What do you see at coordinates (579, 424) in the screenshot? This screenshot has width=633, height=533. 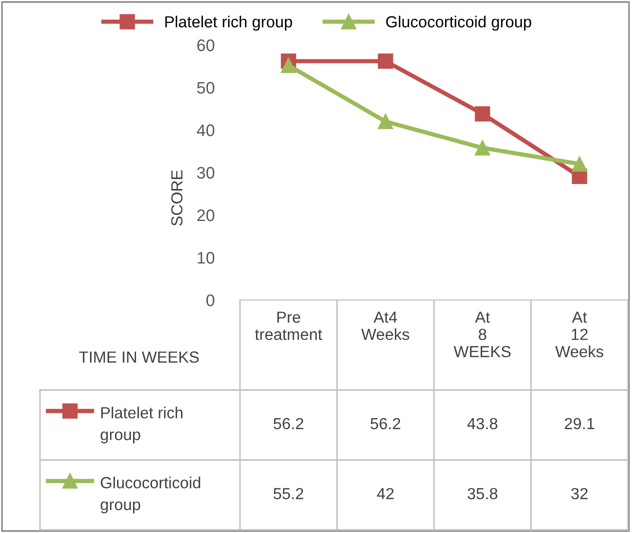 I see `data-label: 29.1` at bounding box center [579, 424].